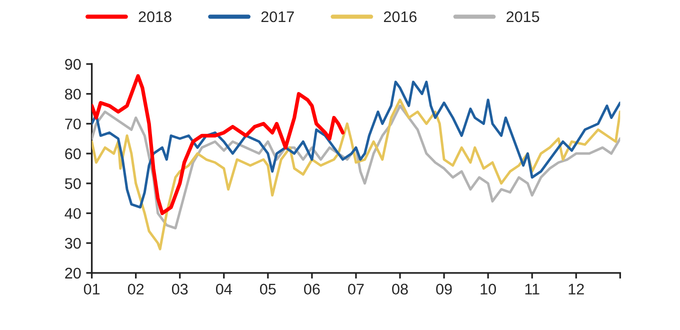 The height and width of the screenshot is (330, 680). I want to click on x-tick-label: 09, so click(444, 289).